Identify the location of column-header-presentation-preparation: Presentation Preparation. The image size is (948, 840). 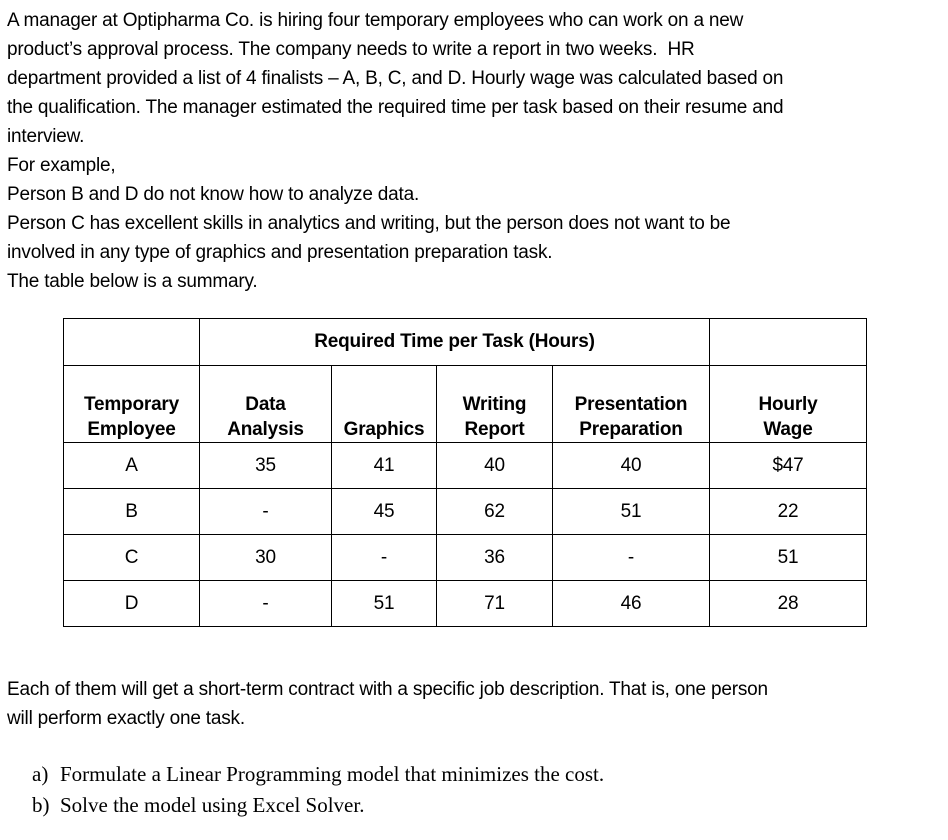
(631, 404).